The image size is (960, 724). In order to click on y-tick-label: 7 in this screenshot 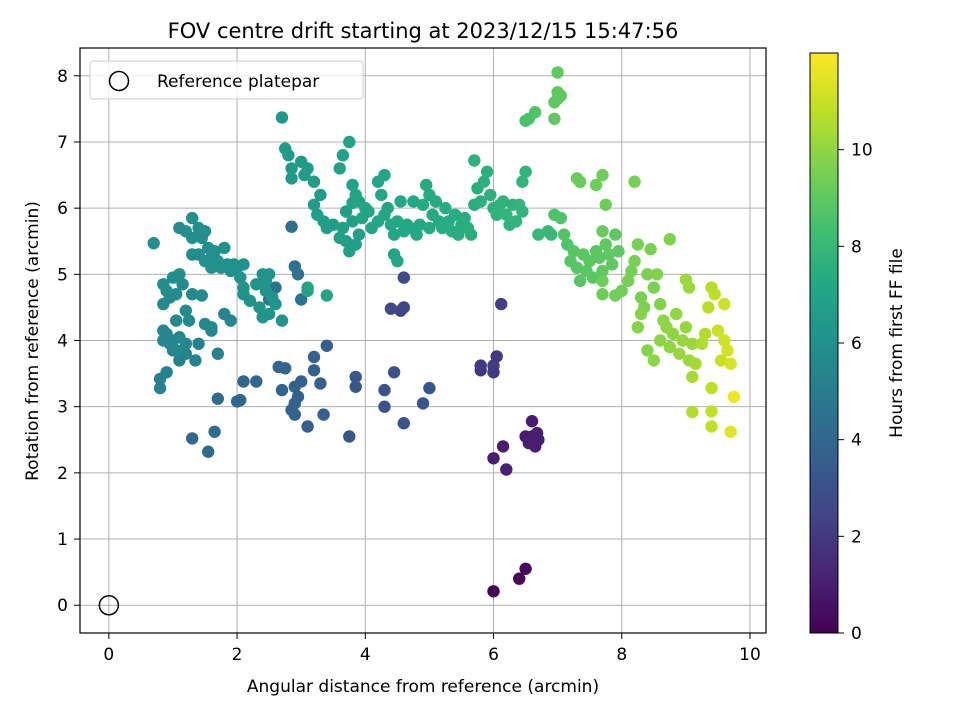, I will do `click(62, 143)`.